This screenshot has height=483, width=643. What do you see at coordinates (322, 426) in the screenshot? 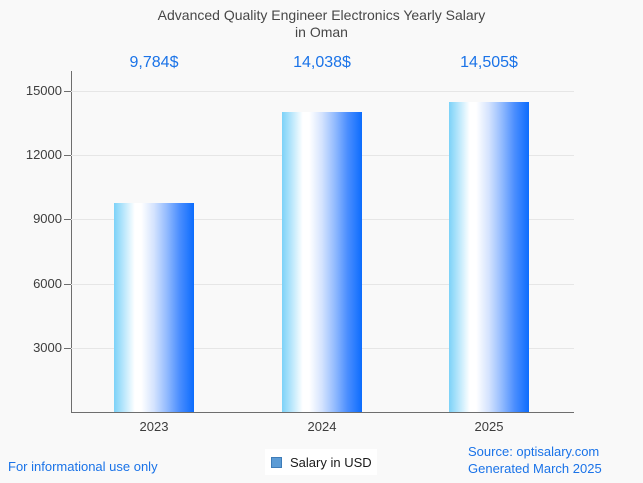
I see `x-axis-label-2024: 2024` at bounding box center [322, 426].